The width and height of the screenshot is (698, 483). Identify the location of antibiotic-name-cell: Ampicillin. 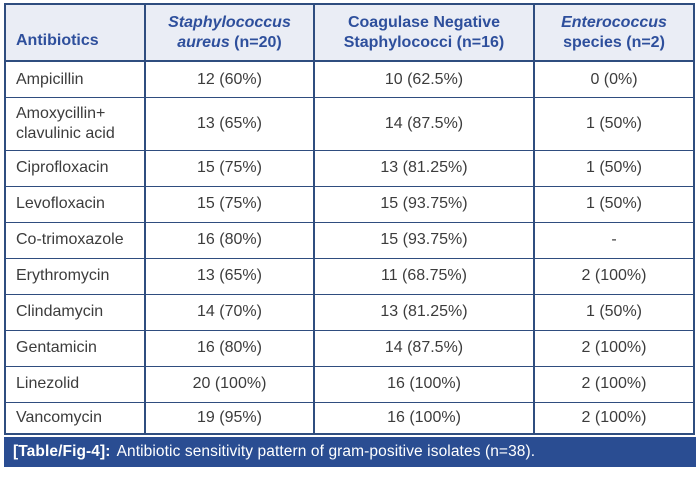
(75, 79).